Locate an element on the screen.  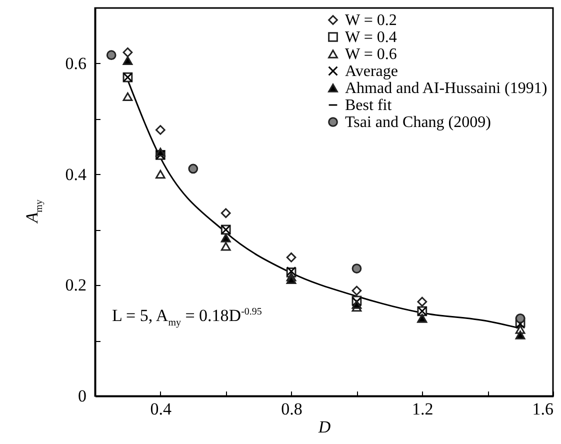
legend-label: Best fit is located at coordinates (368, 105).